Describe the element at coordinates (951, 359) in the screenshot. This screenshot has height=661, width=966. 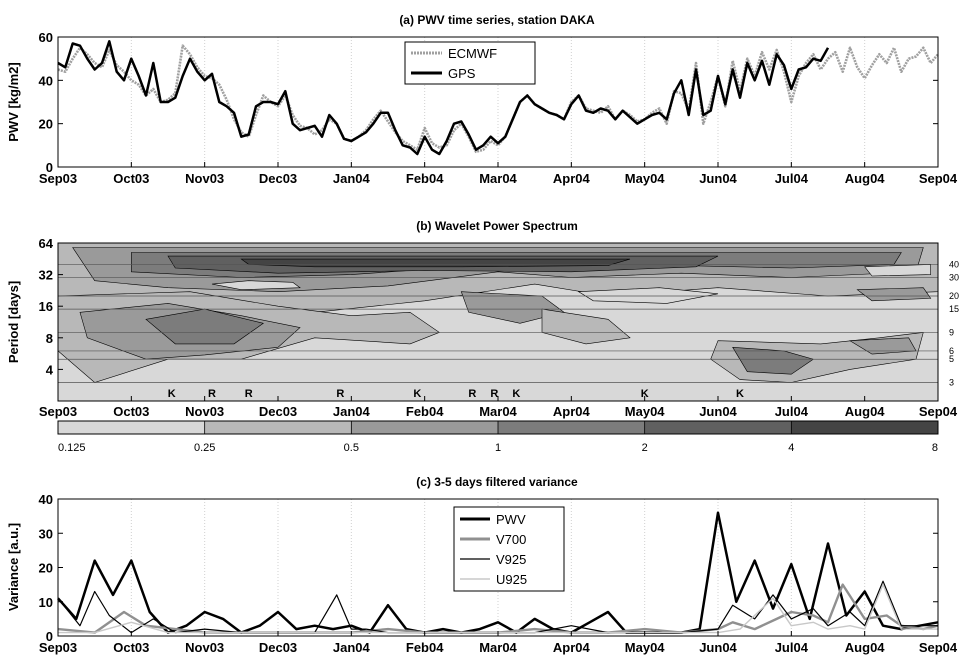
I see `right-tick-label: 5` at that location.